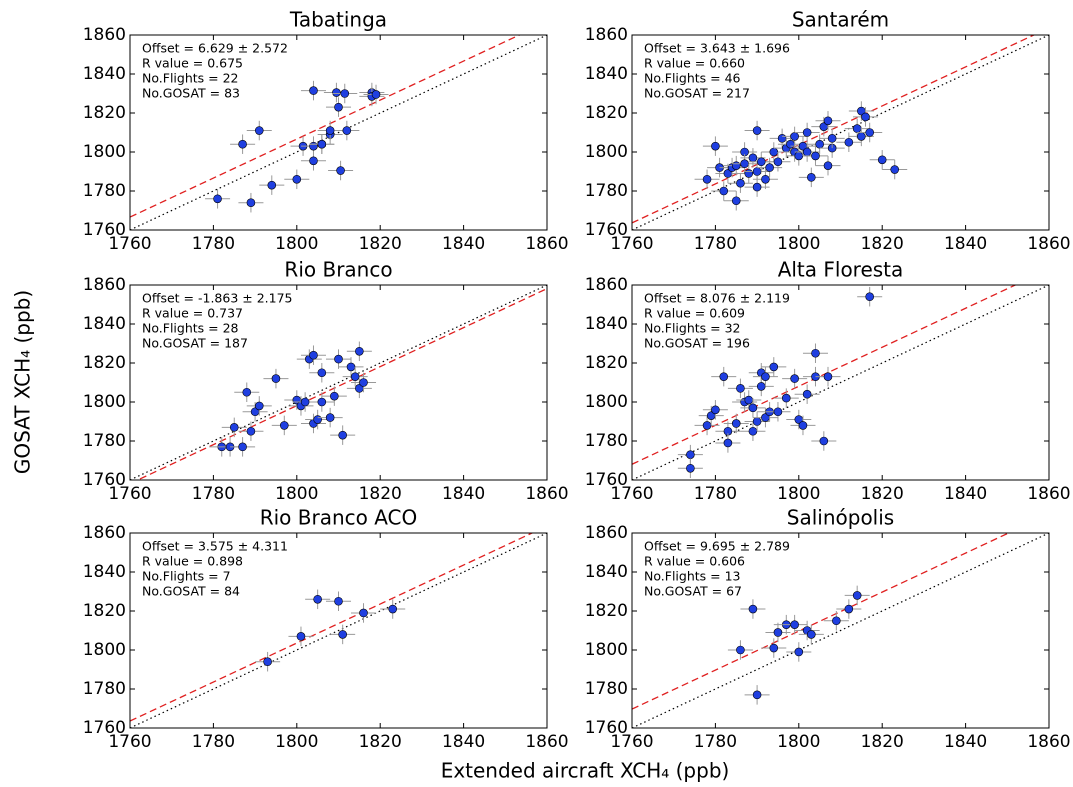 This screenshot has height=787, width=1073. I want to click on annotation: No.GOSAT = 187, so click(195, 343).